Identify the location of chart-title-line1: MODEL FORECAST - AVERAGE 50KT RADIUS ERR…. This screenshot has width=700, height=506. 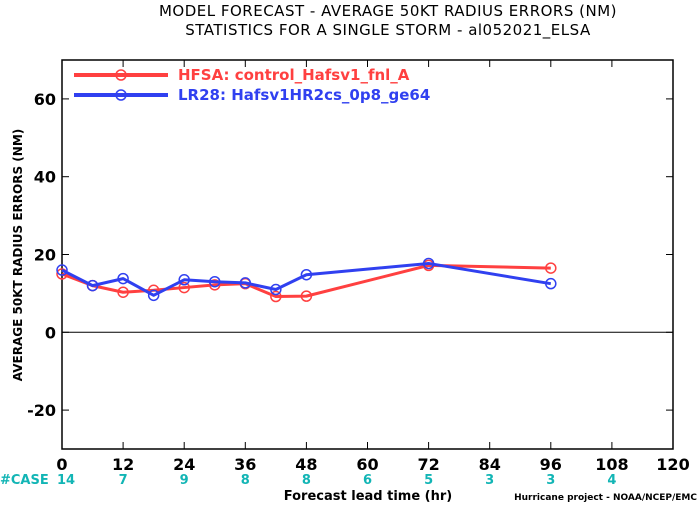
(388, 11).